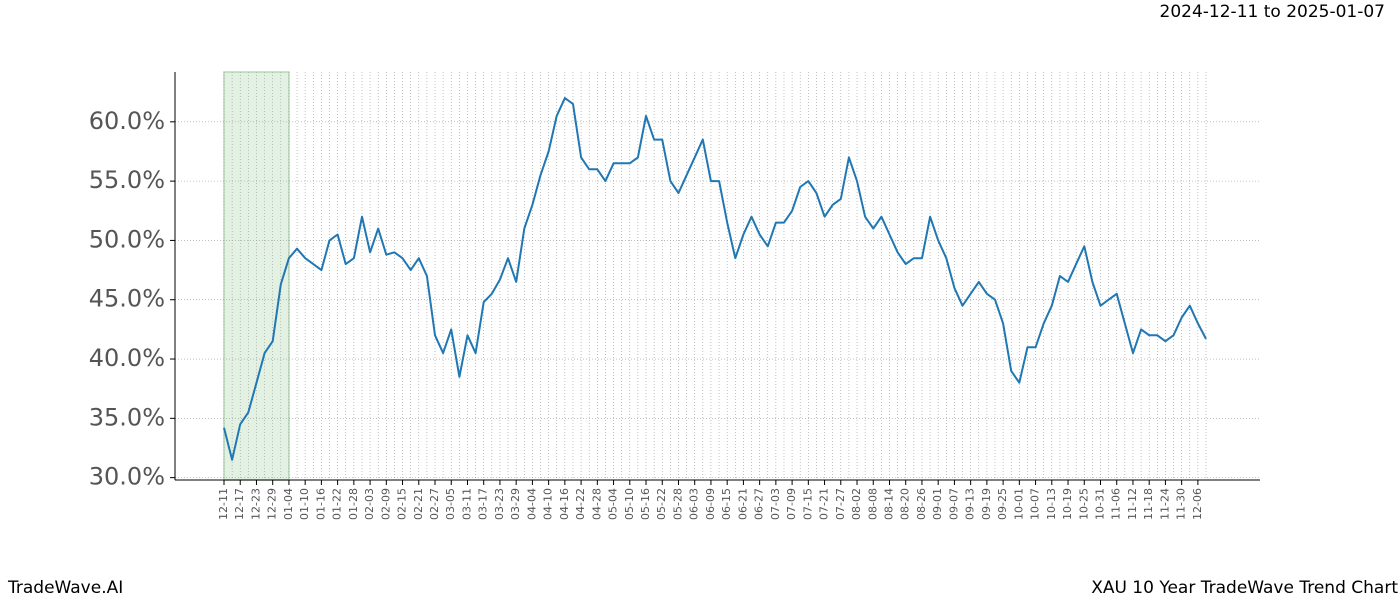 The height and width of the screenshot is (600, 1400). I want to click on x-tick-label: 11-30, so click(1181, 504).